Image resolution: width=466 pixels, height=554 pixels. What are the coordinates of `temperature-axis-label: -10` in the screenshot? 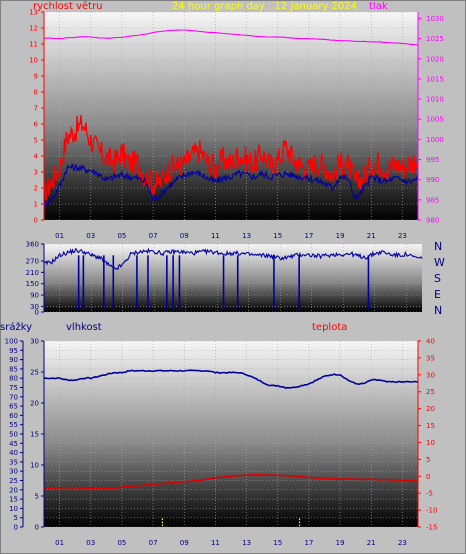 It's located at (431, 511).